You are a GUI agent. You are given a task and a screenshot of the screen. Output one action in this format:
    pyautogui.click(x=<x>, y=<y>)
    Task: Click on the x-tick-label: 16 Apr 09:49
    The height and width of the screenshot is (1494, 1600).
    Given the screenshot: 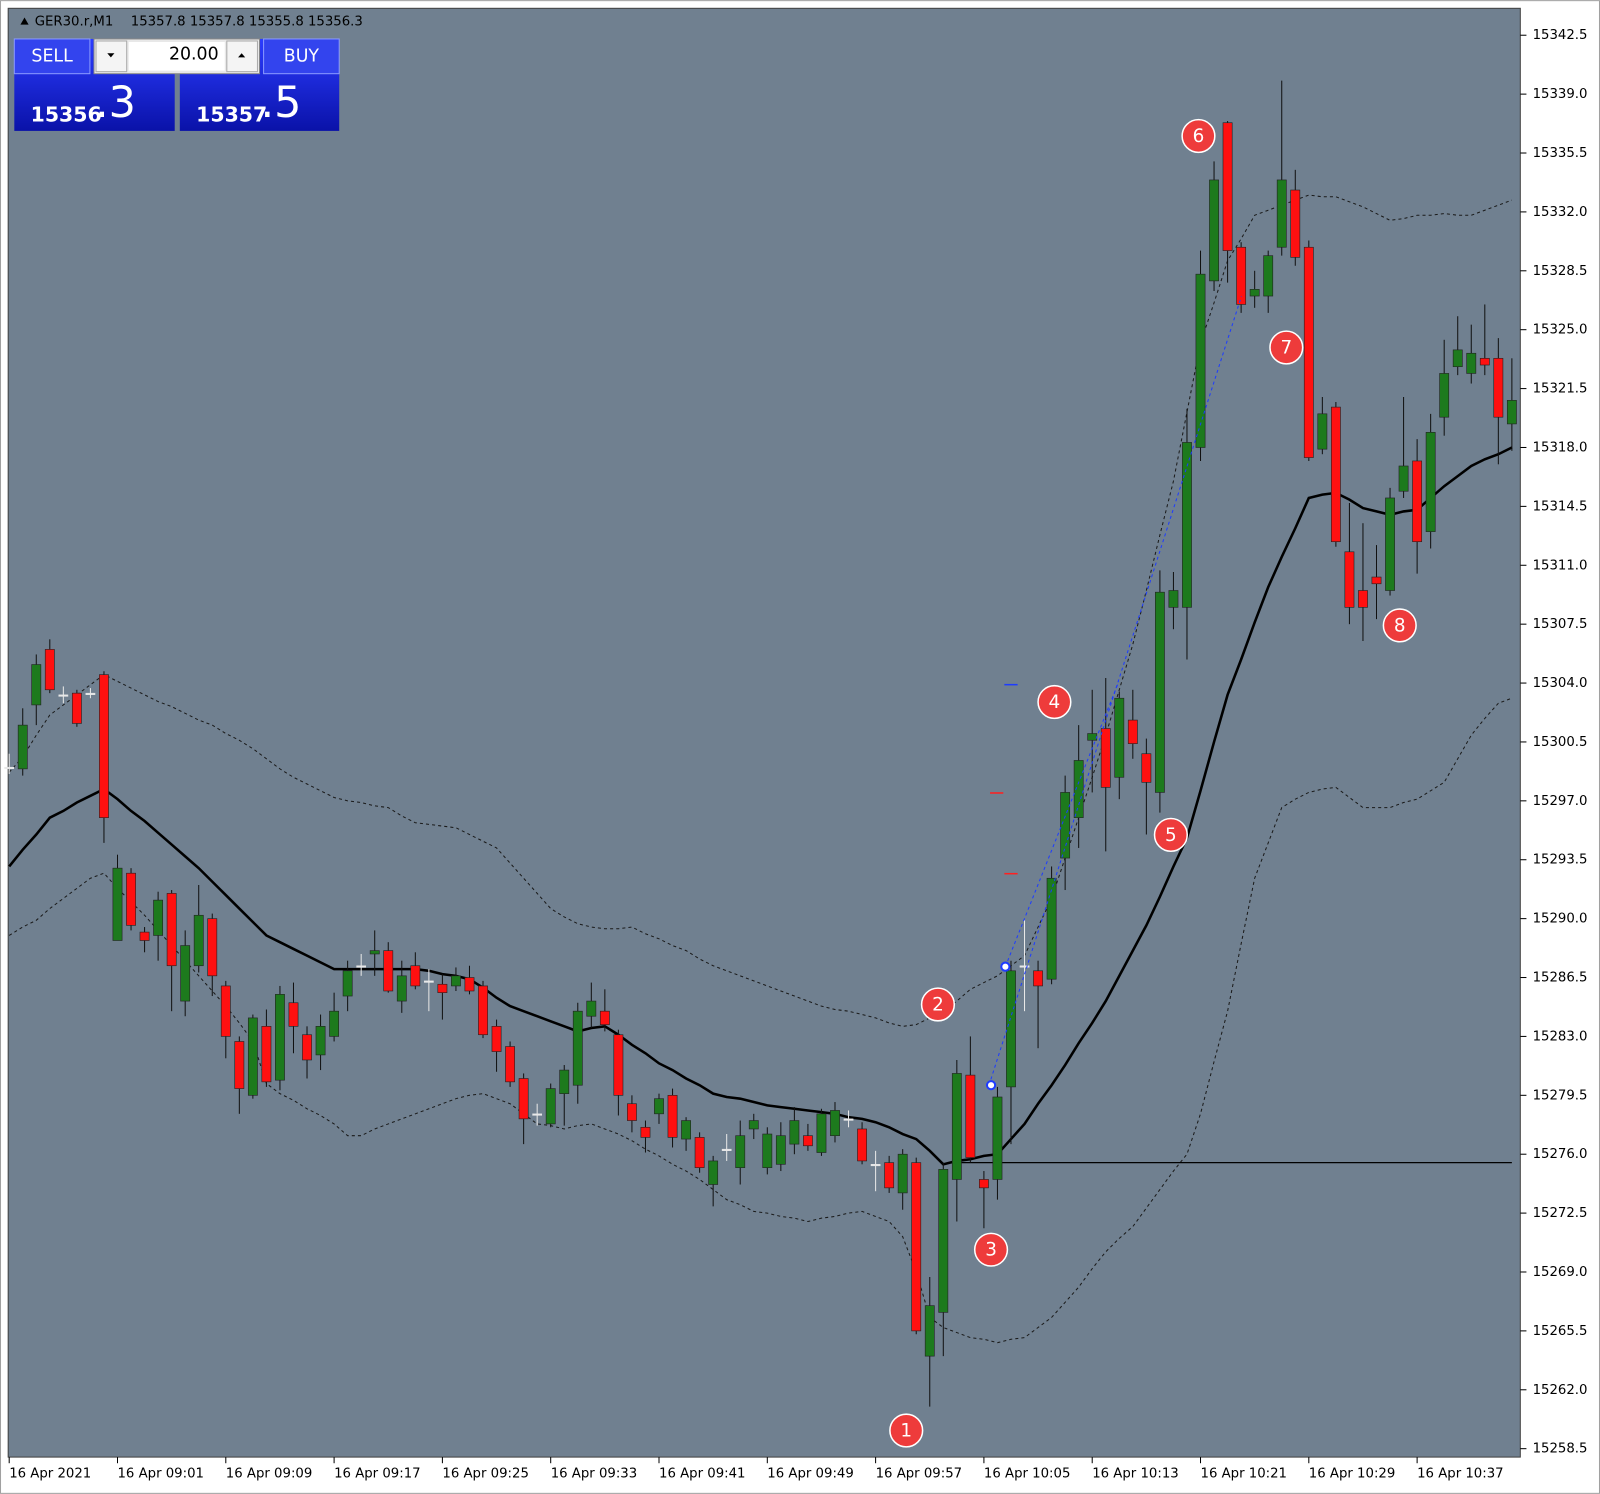 What is the action you would take?
    pyautogui.click(x=810, y=1473)
    